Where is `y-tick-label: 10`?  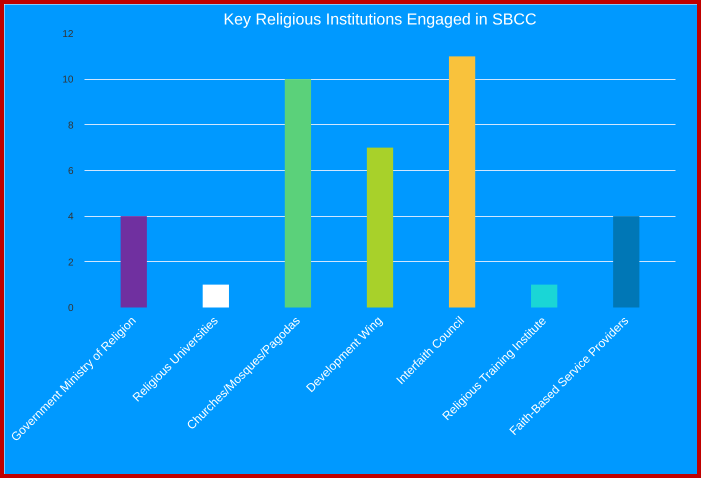 y-tick-label: 10 is located at coordinates (68, 80).